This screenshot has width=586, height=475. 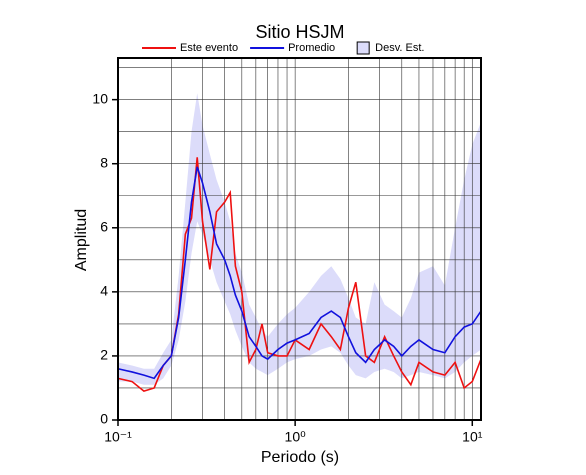 What do you see at coordinates (311, 48) in the screenshot?
I see `legend-label: Promedio` at bounding box center [311, 48].